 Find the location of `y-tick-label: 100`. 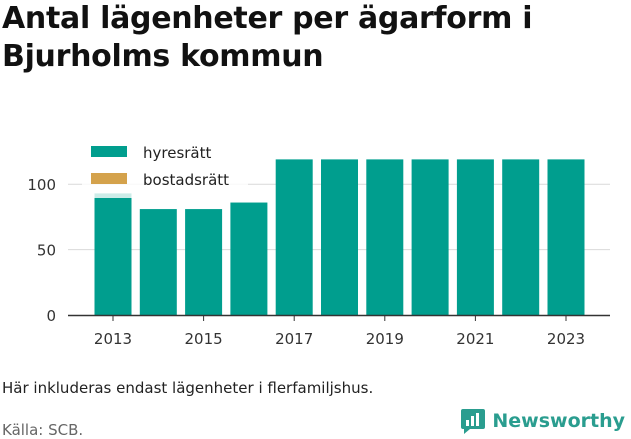

y-tick-label: 100 is located at coordinates (41, 185).